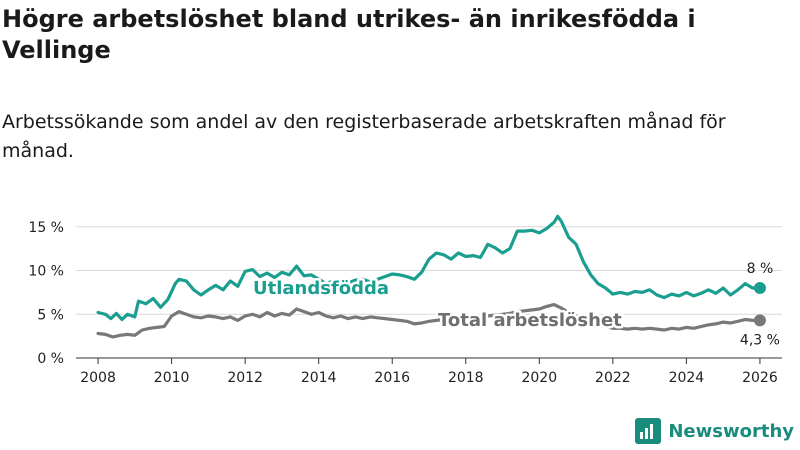  Describe the element at coordinates (687, 378) in the screenshot. I see `x-tick-label: 2024` at that location.